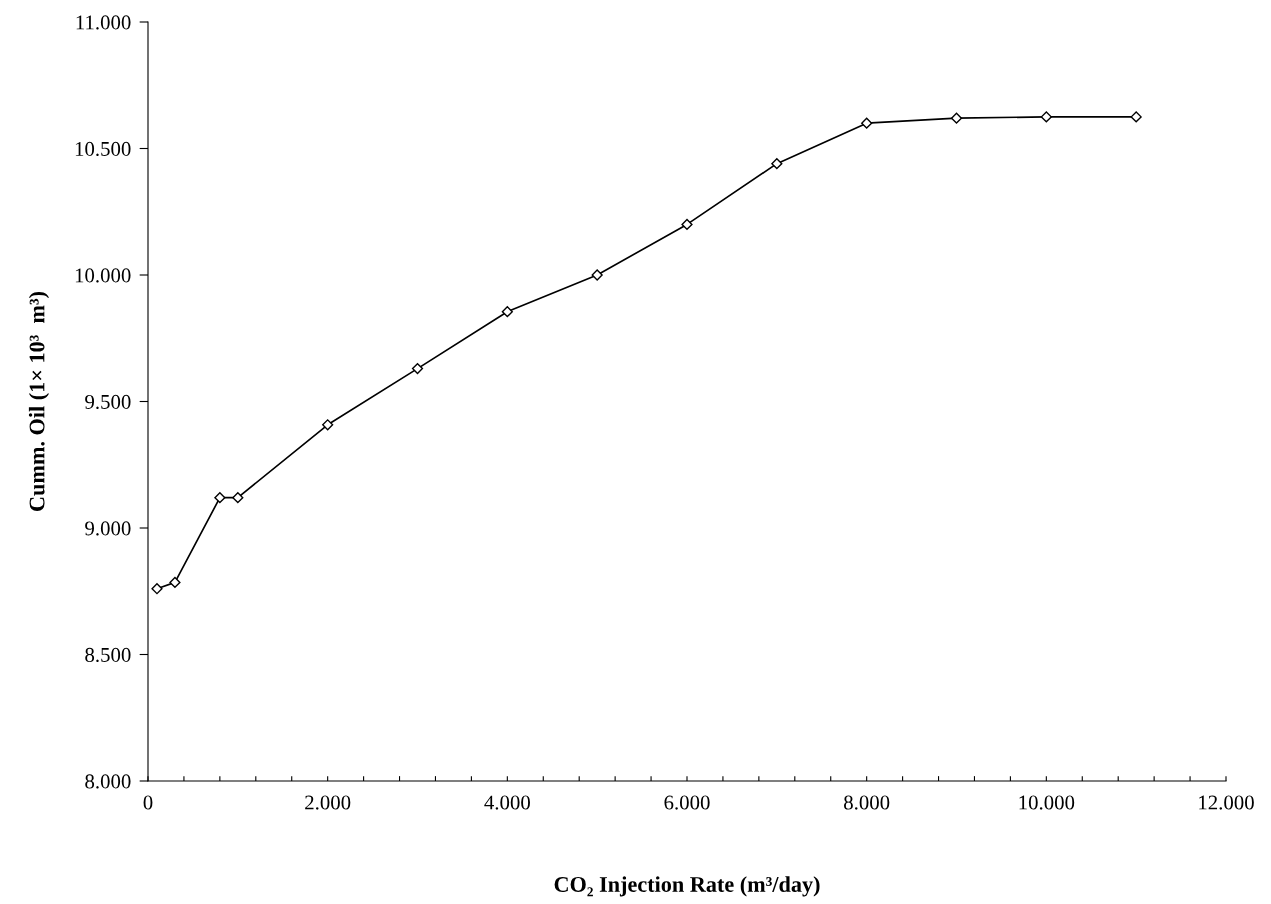 This screenshot has height=904, width=1271. I want to click on y-tick-label: 9.500, so click(108, 402).